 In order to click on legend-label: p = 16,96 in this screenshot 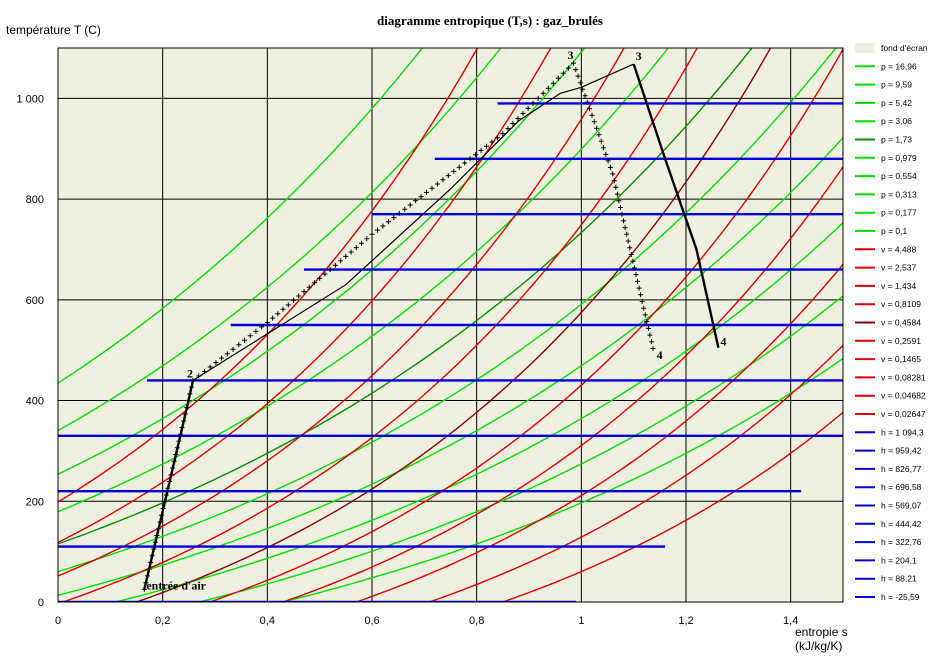, I will do `click(899, 66)`.